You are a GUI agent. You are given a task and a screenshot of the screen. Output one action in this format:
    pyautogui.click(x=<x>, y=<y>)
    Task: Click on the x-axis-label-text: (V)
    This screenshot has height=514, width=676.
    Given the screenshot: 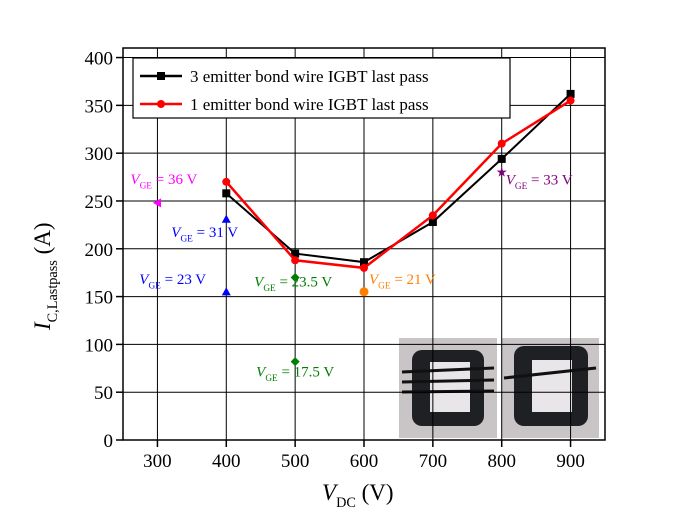 What is the action you would take?
    pyautogui.click(x=375, y=492)
    